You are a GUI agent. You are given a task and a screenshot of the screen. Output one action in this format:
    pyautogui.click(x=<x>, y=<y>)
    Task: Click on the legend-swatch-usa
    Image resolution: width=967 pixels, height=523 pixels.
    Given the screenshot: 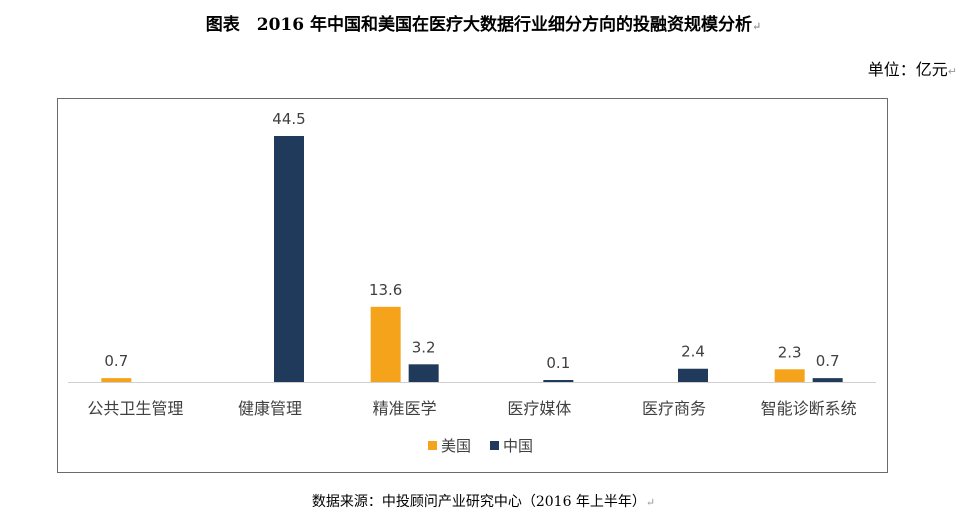 What is the action you would take?
    pyautogui.click(x=432, y=445)
    